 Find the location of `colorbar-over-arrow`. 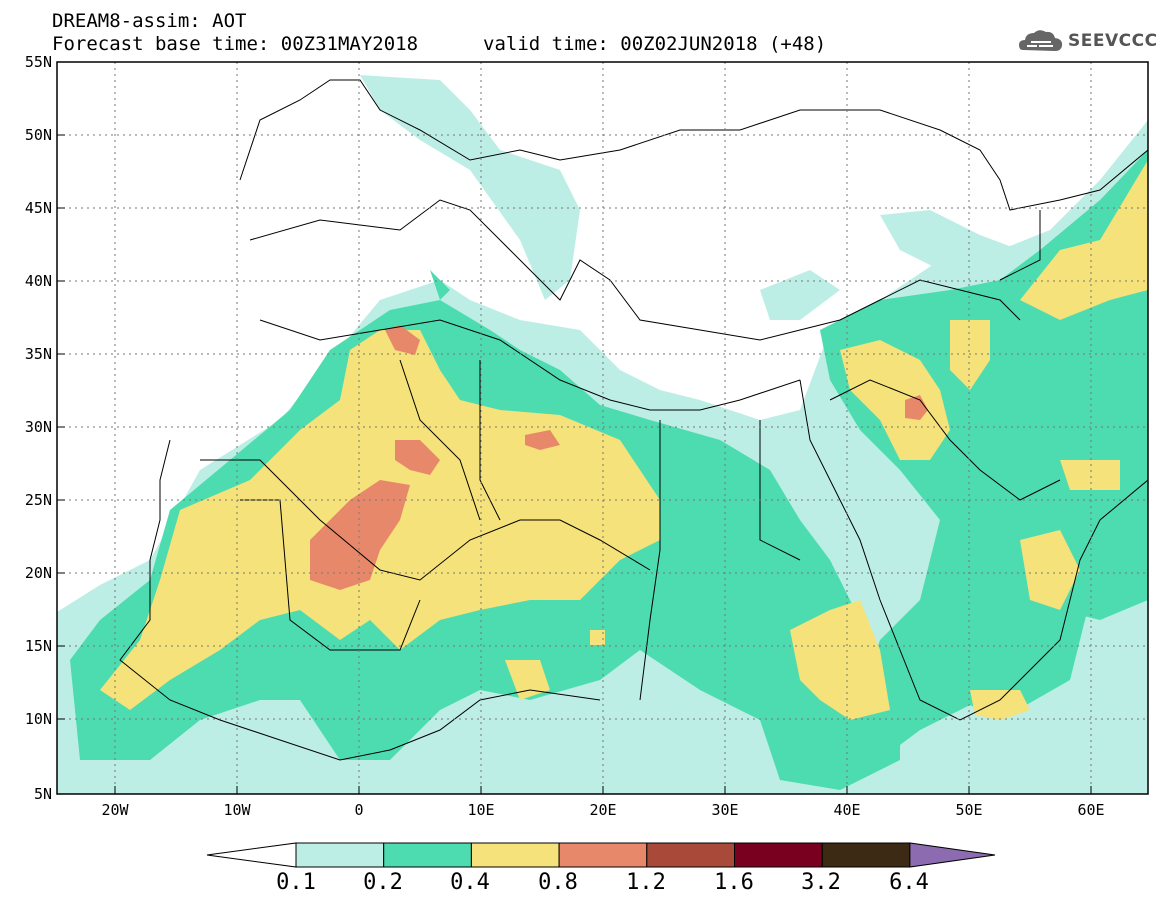

colorbar-over-arrow is located at coordinates (952, 855).